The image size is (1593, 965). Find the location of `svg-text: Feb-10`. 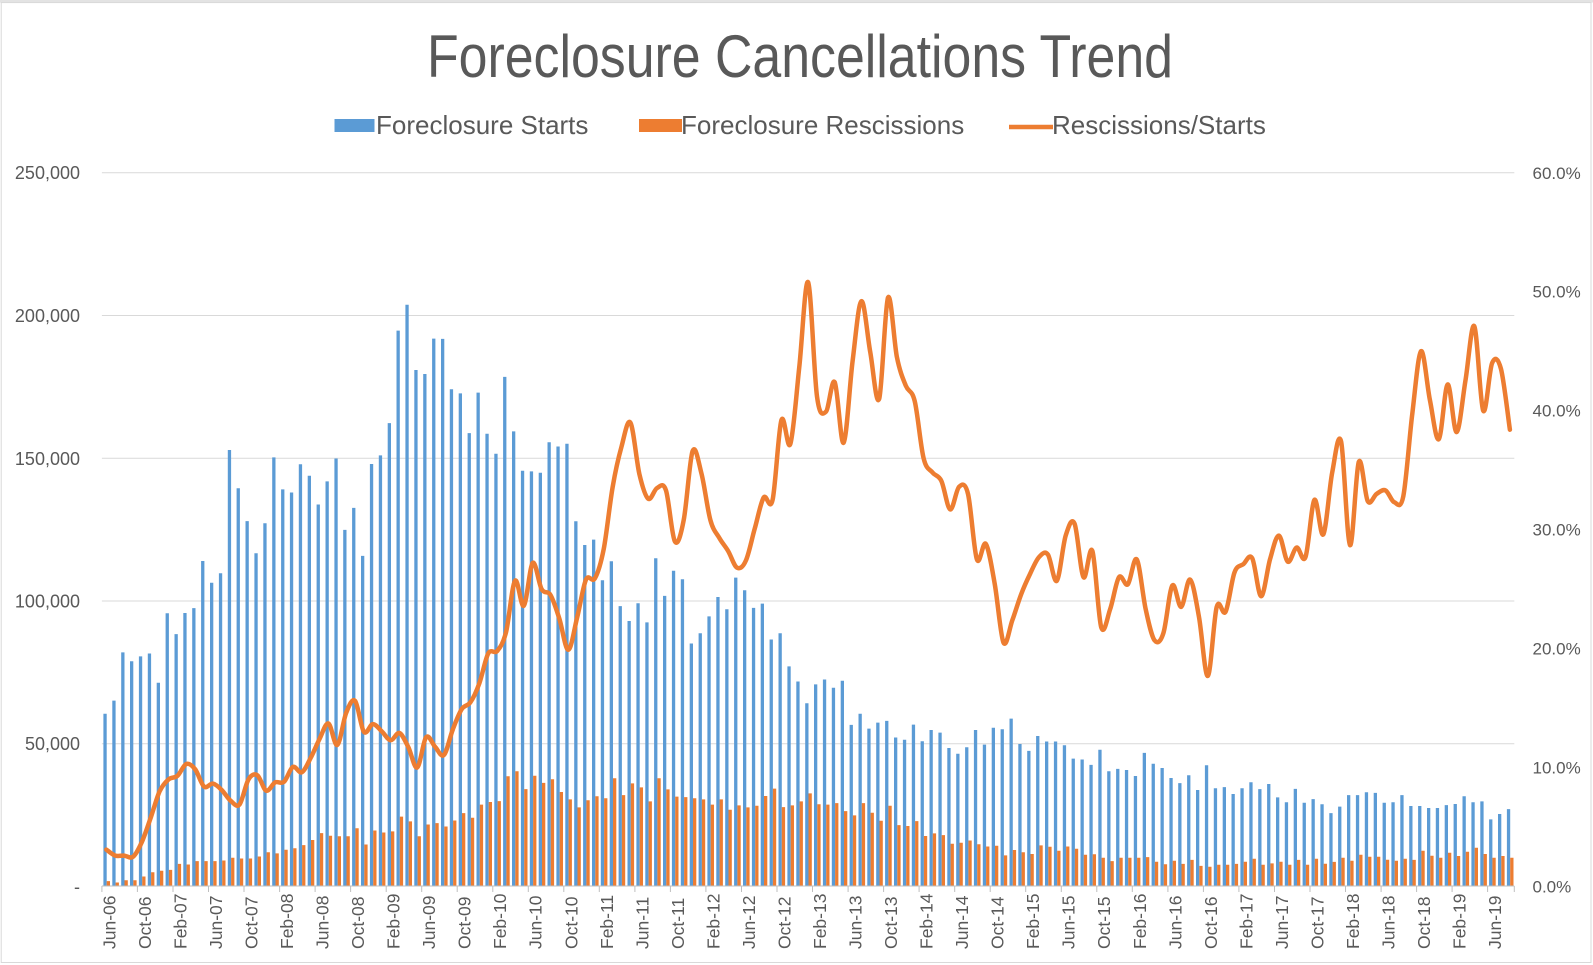

svg-text: Feb-10 is located at coordinates (500, 921).